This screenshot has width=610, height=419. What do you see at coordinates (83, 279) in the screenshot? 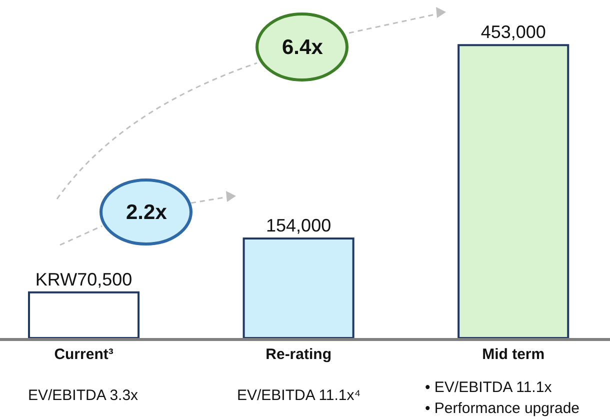
I see `data-label: KRW70,500` at bounding box center [83, 279].